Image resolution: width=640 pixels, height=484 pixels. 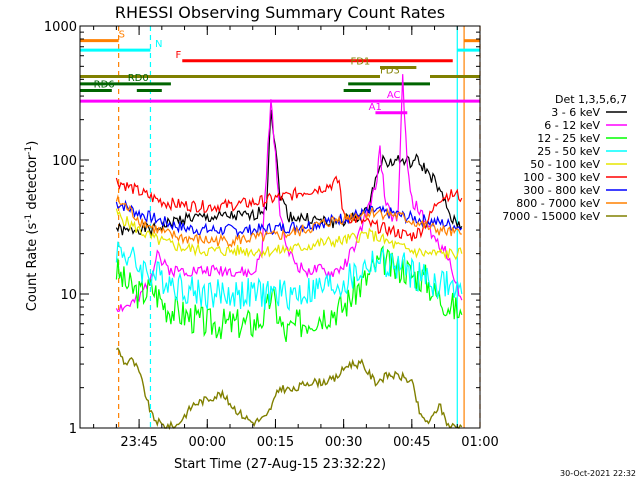 What do you see at coordinates (479, 442) in the screenshot?
I see `x-tick-label: 01:00` at bounding box center [479, 442].